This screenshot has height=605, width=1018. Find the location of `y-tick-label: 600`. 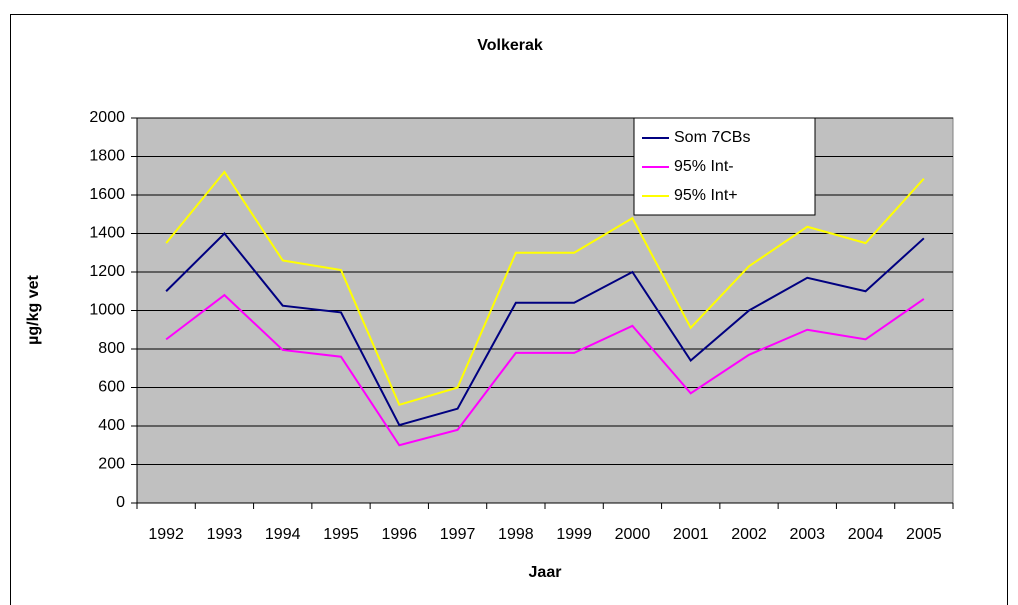

y-tick-label: 600 is located at coordinates (111, 387).